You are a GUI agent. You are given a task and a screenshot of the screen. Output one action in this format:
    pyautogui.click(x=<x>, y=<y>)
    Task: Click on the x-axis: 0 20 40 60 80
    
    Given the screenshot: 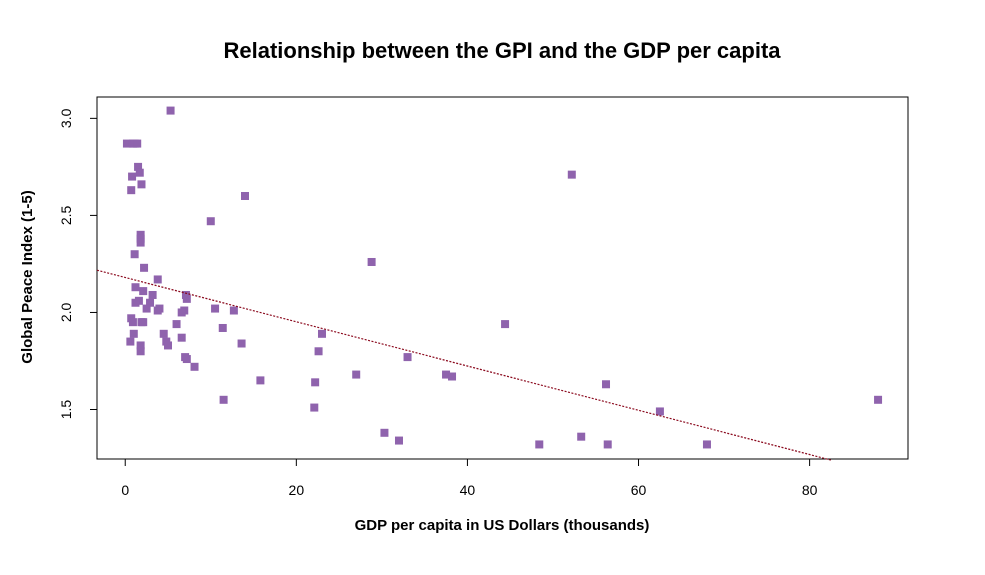 What is the action you would take?
    pyautogui.click(x=469, y=478)
    